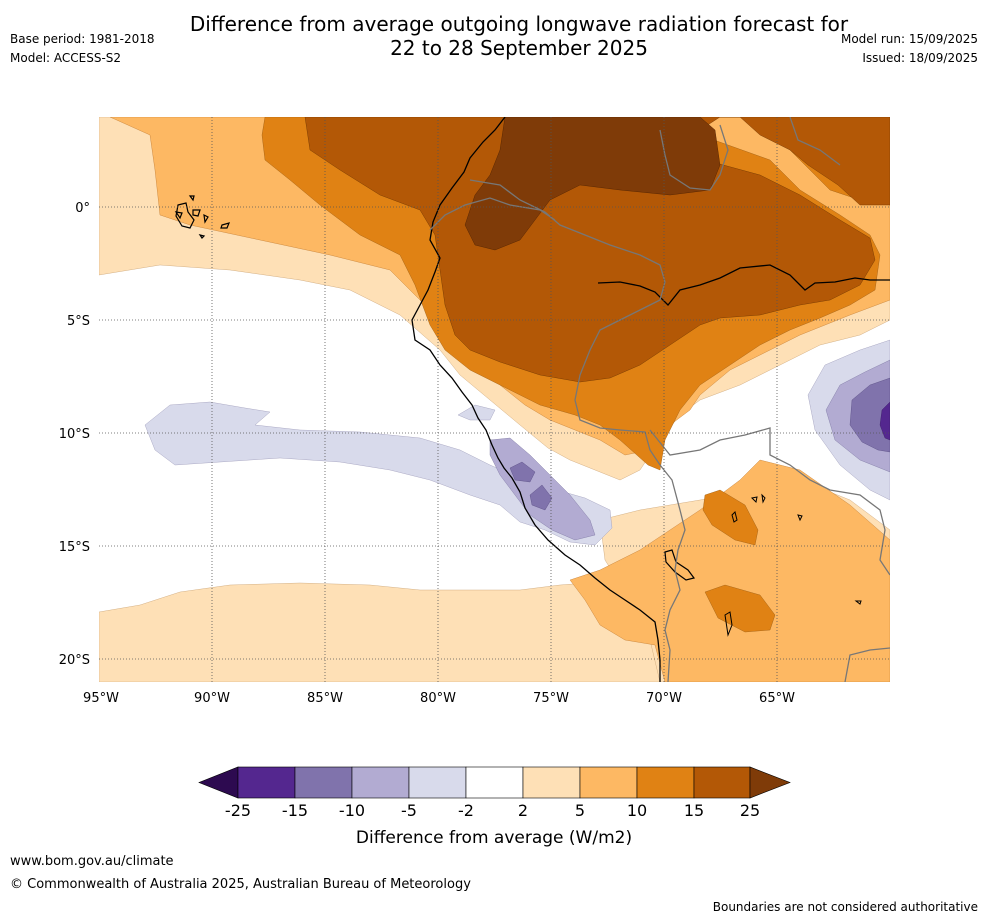 This screenshot has width=988, height=919. Describe the element at coordinates (74, 660) in the screenshot. I see `lat-label: 20°S` at that location.